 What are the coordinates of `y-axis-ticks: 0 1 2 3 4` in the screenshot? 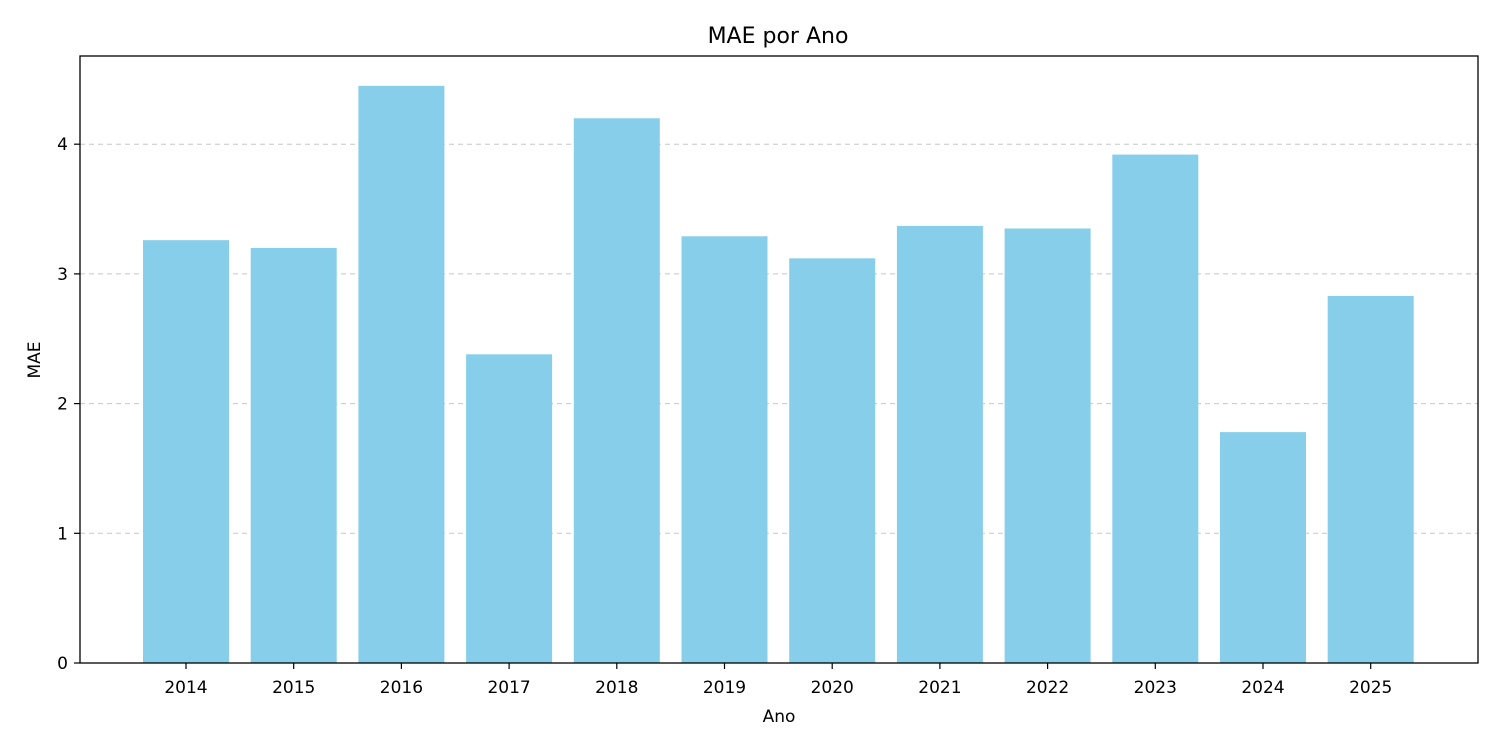 It's located at (68, 404).